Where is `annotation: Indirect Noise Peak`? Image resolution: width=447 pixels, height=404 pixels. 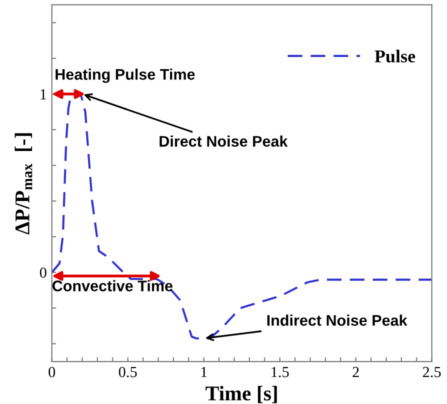
annotation: Indirect Noise Peak is located at coordinates (337, 320).